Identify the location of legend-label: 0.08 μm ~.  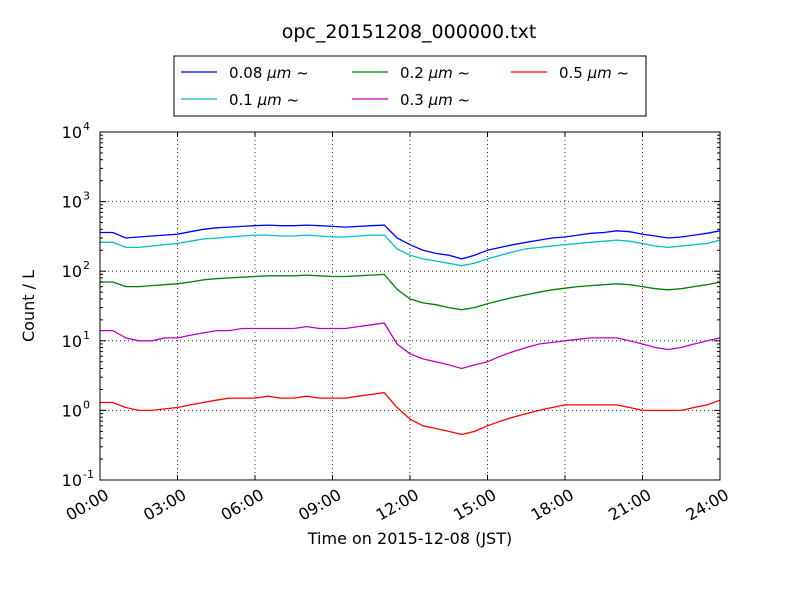
(269, 73).